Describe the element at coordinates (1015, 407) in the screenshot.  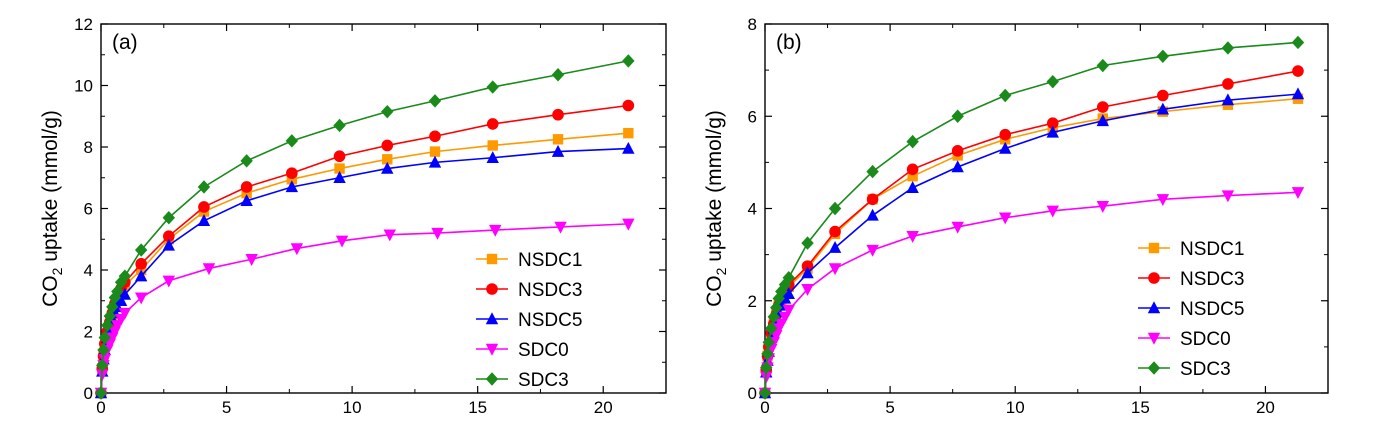
I see `x-tick-label: 10` at that location.